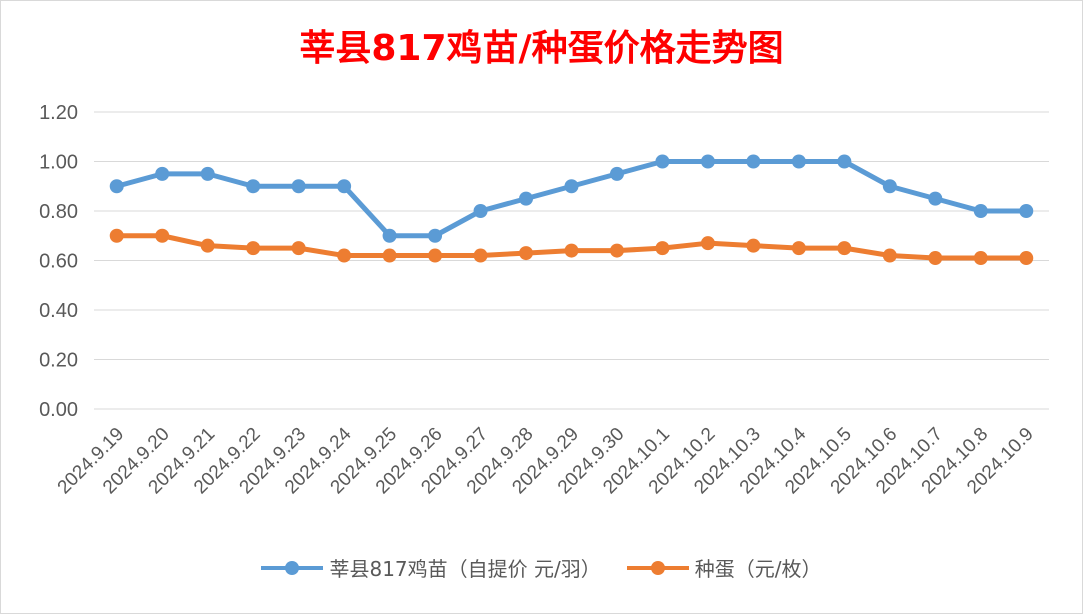 This screenshot has height=614, width=1083. What do you see at coordinates (58, 113) in the screenshot?
I see `y-tick-label: 1.20` at bounding box center [58, 113].